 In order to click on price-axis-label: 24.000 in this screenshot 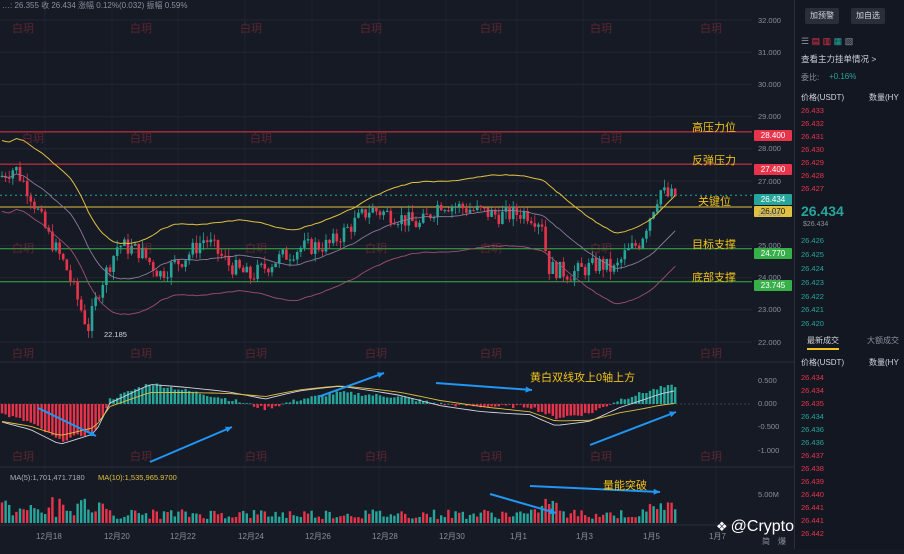, I will do `click(769, 277)`.